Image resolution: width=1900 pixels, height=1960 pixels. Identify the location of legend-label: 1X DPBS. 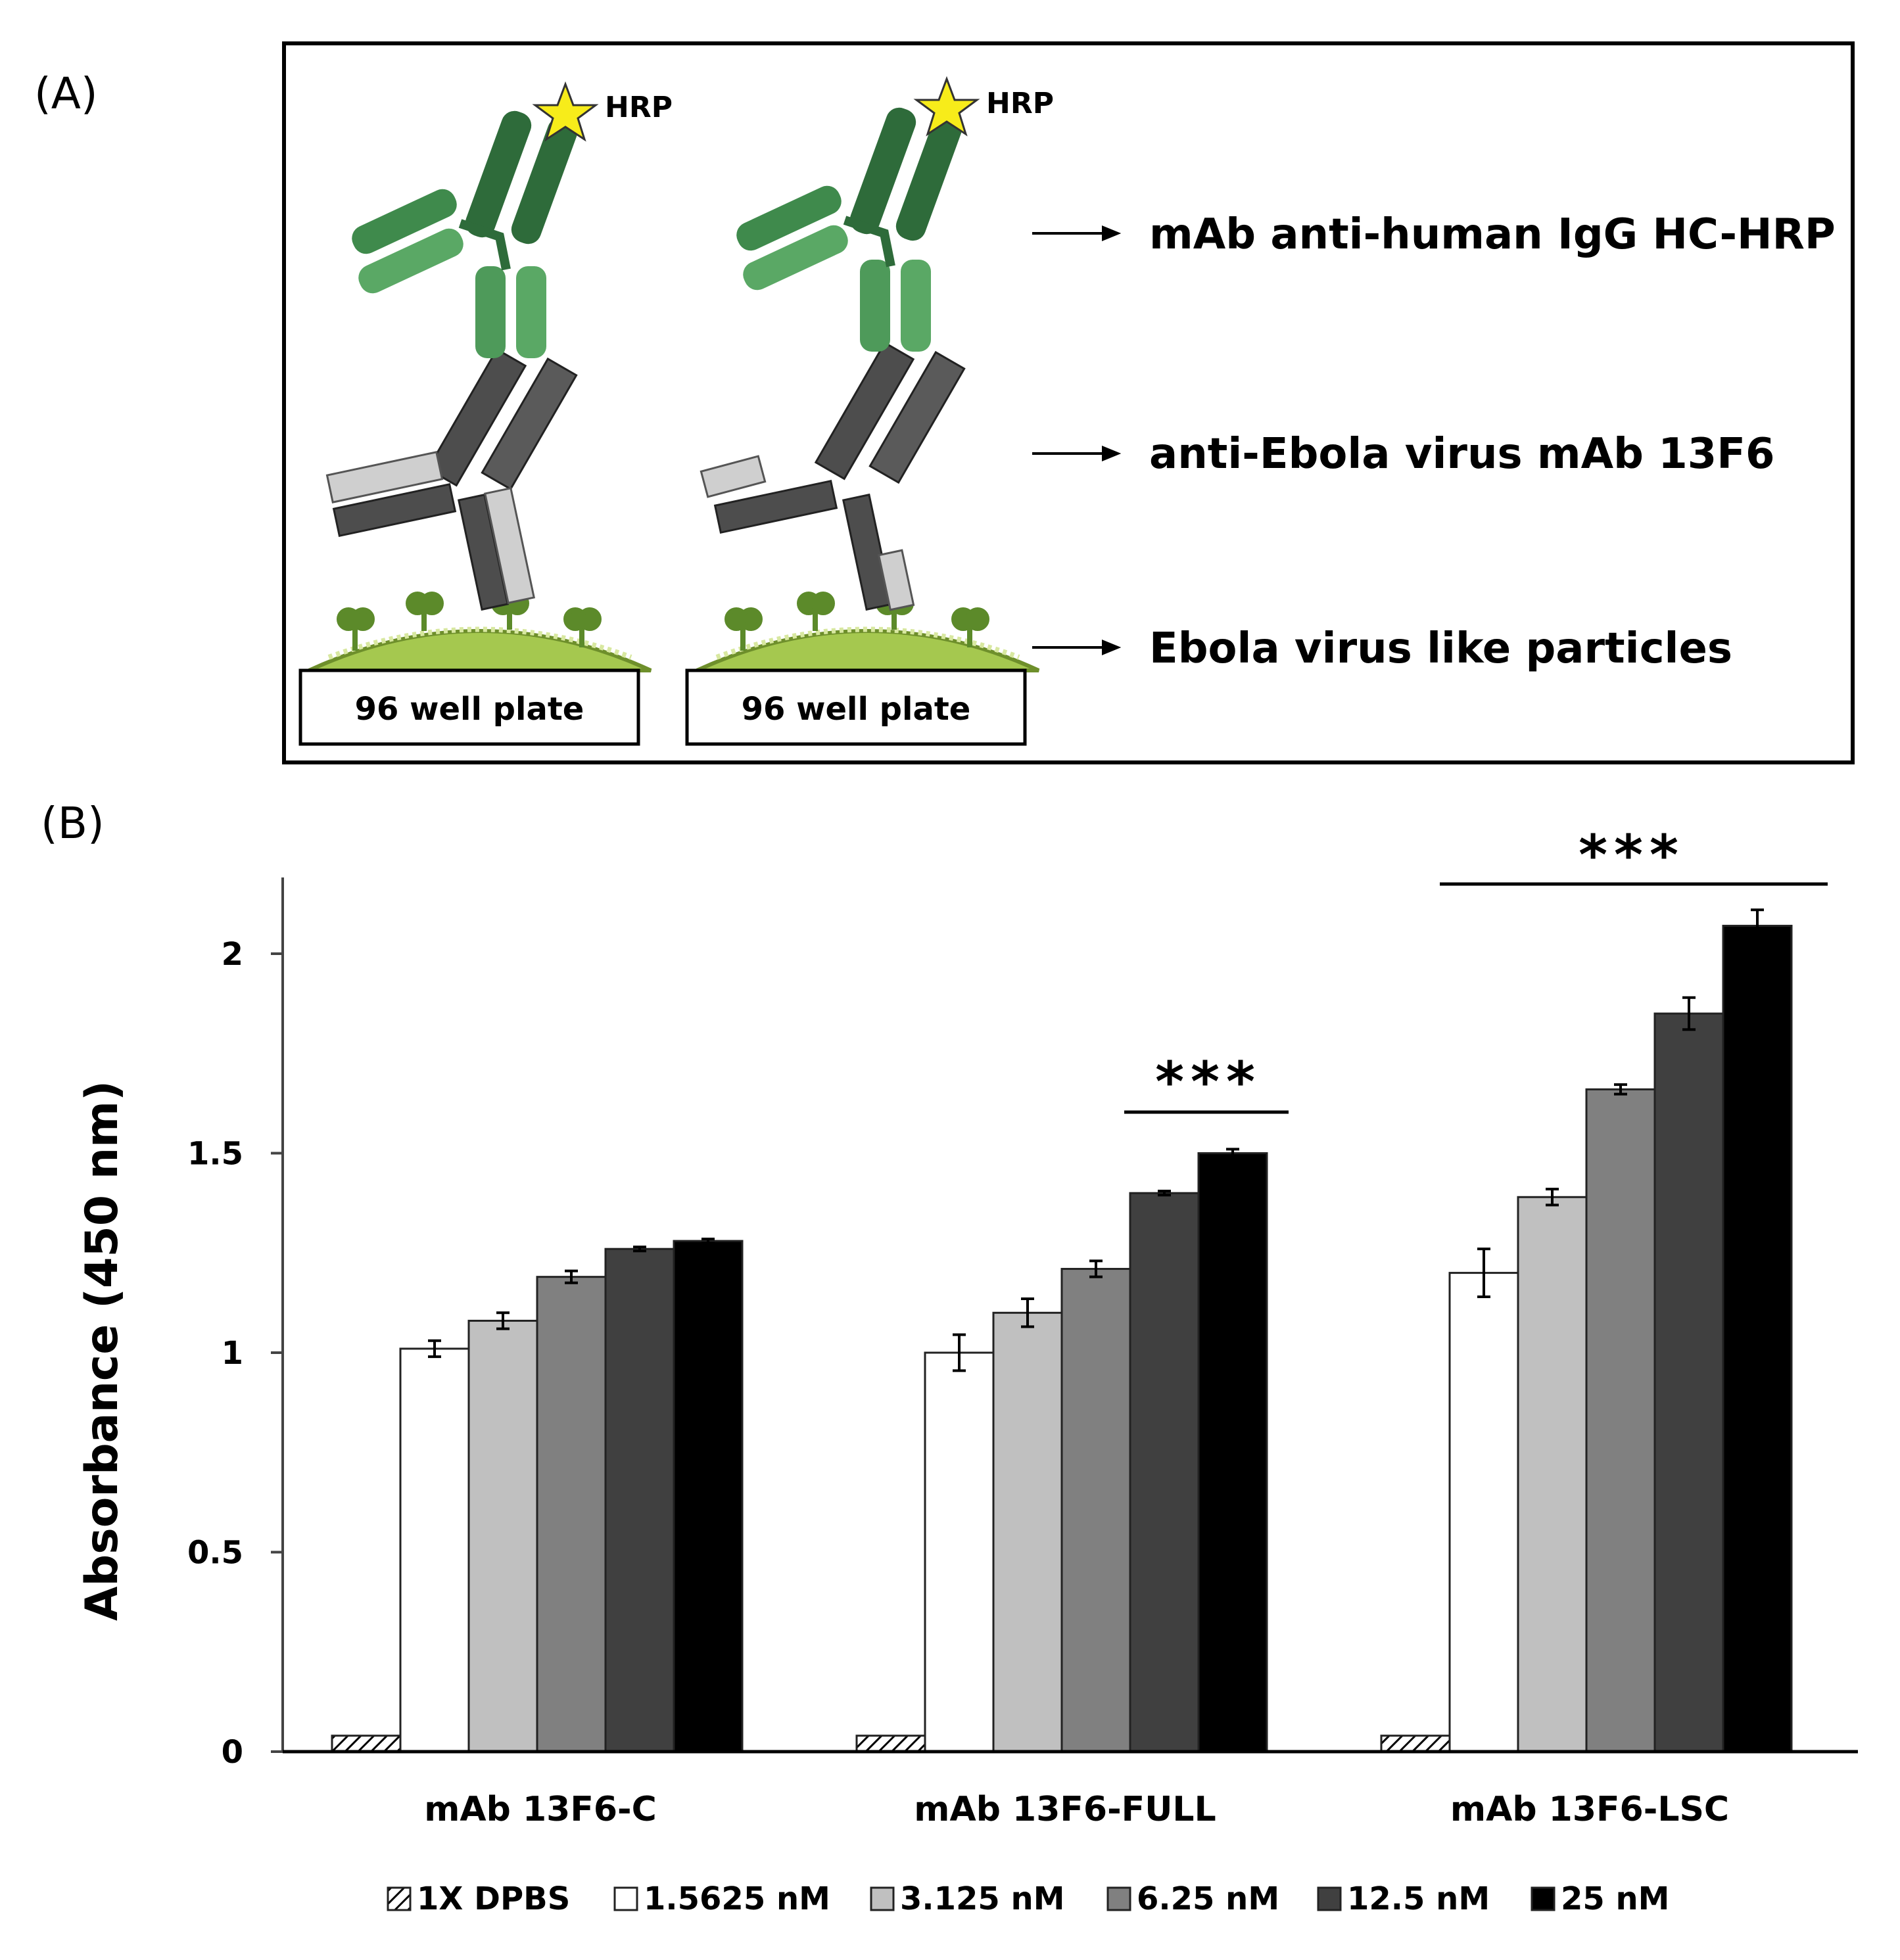
(493, 1899).